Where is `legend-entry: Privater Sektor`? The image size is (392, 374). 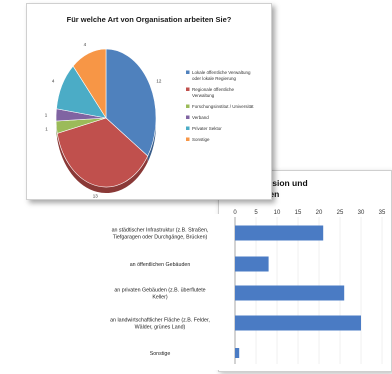 legend-entry: Privater Sektor is located at coordinates (207, 128).